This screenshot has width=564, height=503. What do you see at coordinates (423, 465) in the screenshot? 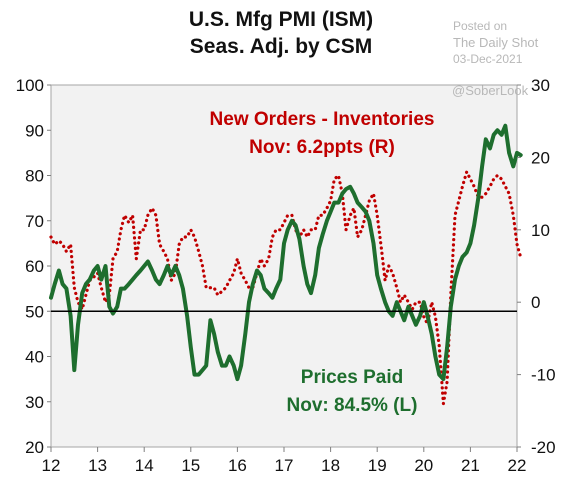
I see `x-axis-tick-label: 20` at bounding box center [423, 465].